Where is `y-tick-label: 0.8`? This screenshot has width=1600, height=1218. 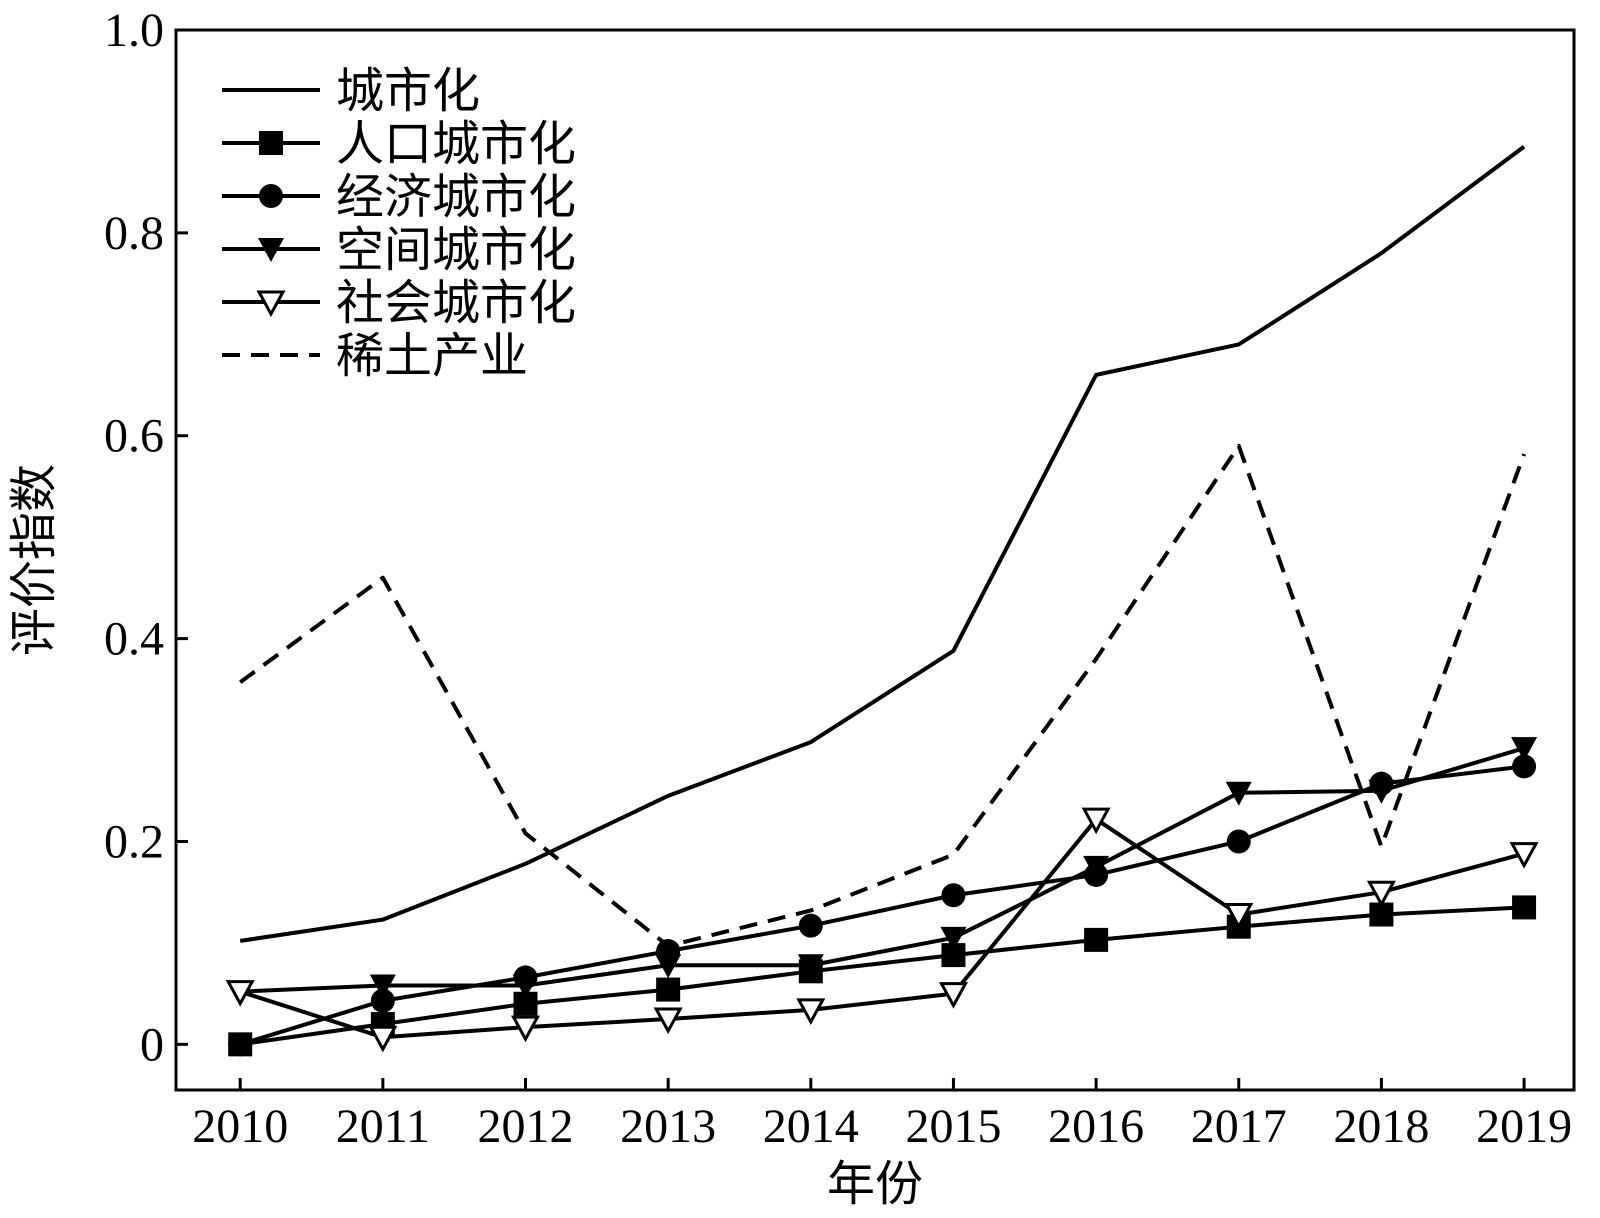 y-tick-label: 0.8 is located at coordinates (134, 233).